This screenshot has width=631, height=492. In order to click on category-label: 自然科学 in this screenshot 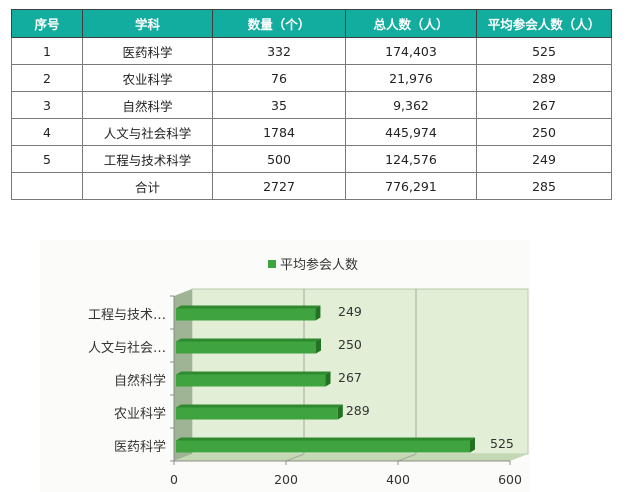, I will do `click(139, 381)`.